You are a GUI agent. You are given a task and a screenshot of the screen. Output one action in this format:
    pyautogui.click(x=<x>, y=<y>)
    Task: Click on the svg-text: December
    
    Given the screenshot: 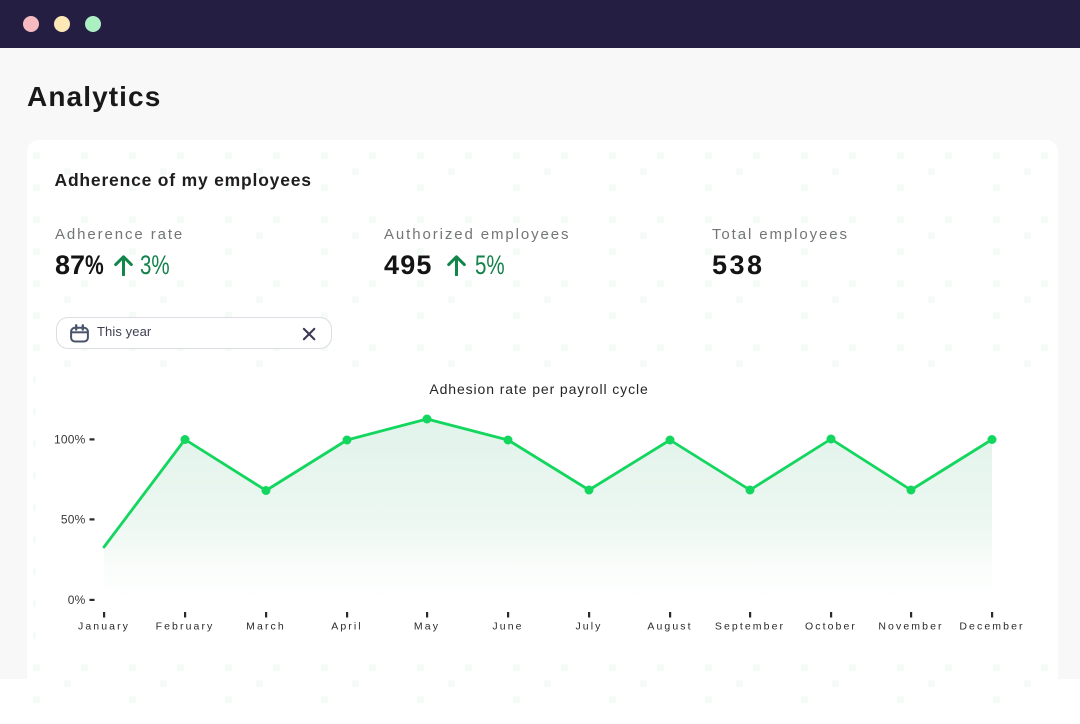 What is the action you would take?
    pyautogui.click(x=991, y=627)
    